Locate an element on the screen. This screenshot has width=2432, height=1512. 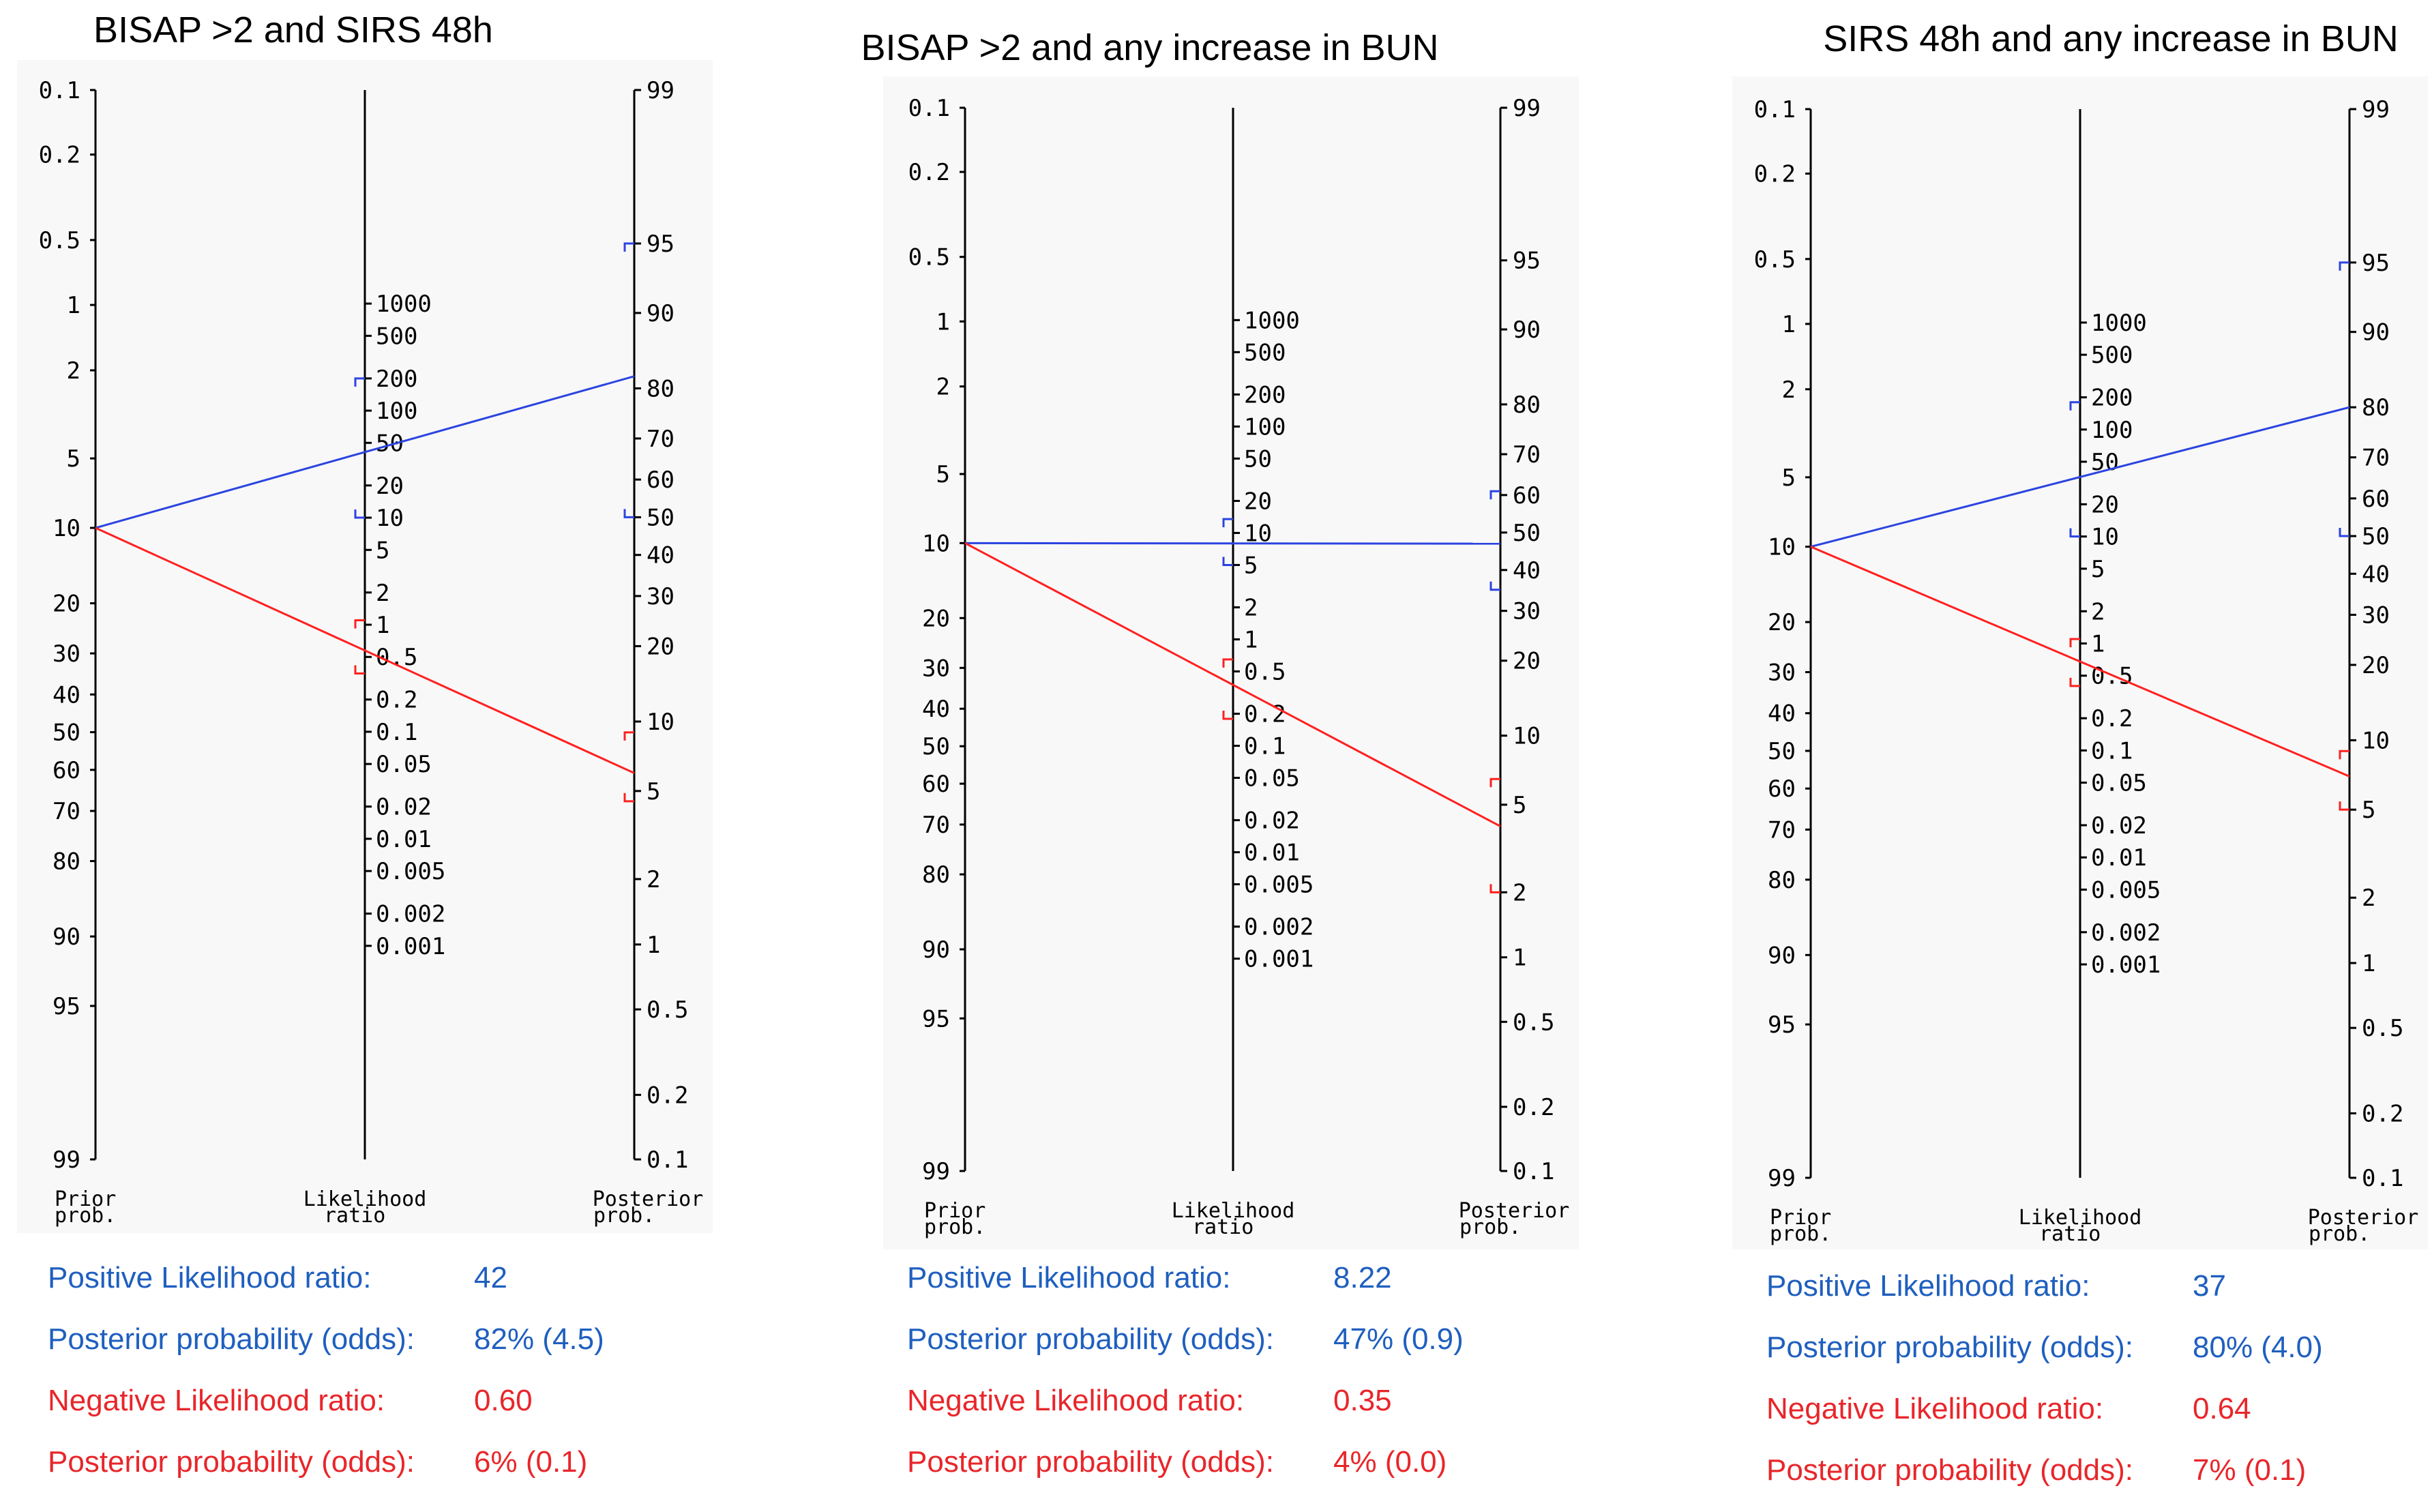
posterior-tick-label: 90 is located at coordinates (660, 313).